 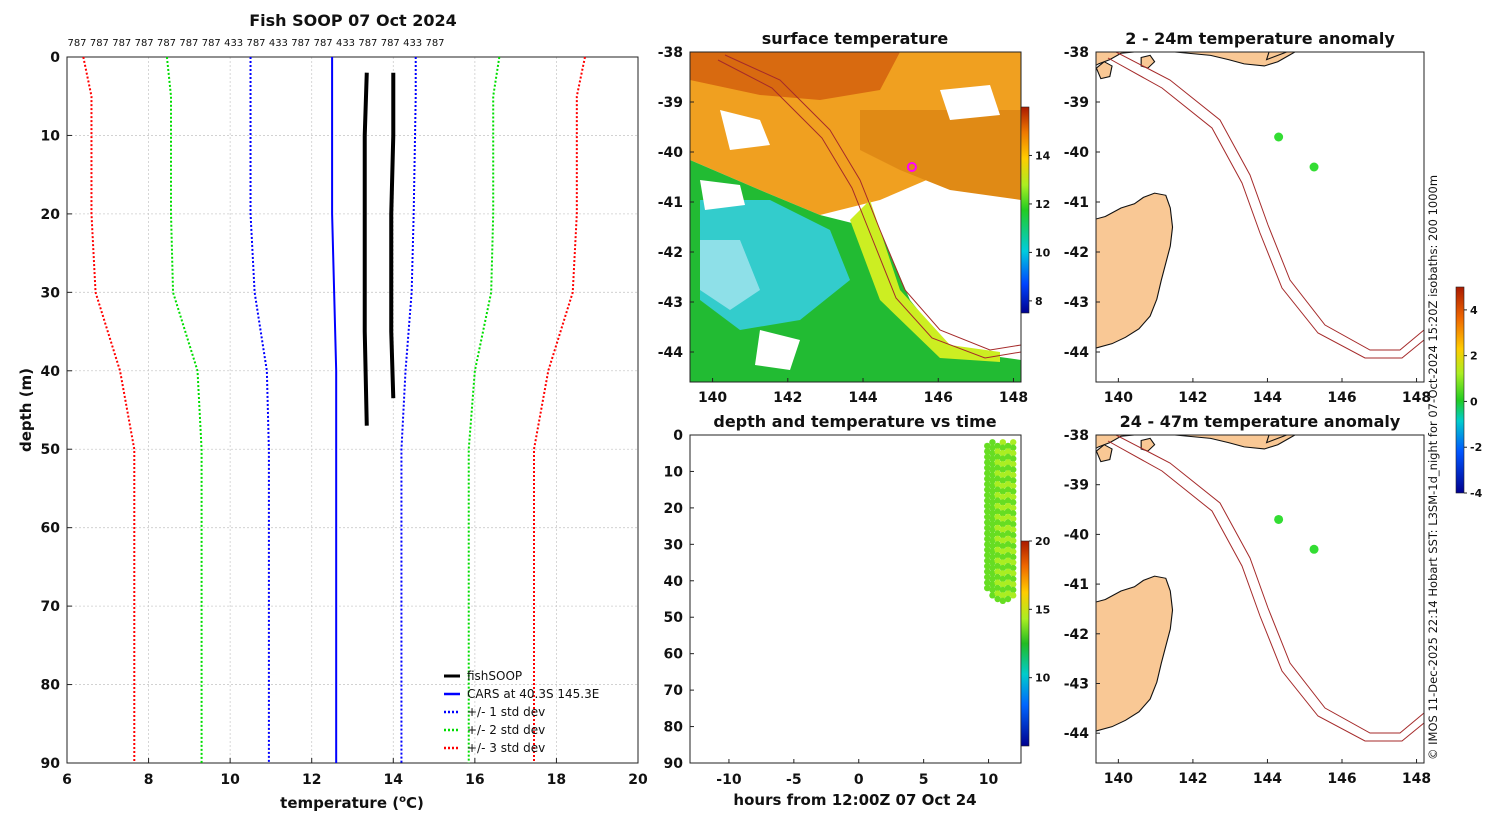 What do you see at coordinates (1077, 734) in the screenshot?
I see `anomaly-deep-y-tick-label: -44` at bounding box center [1077, 734].